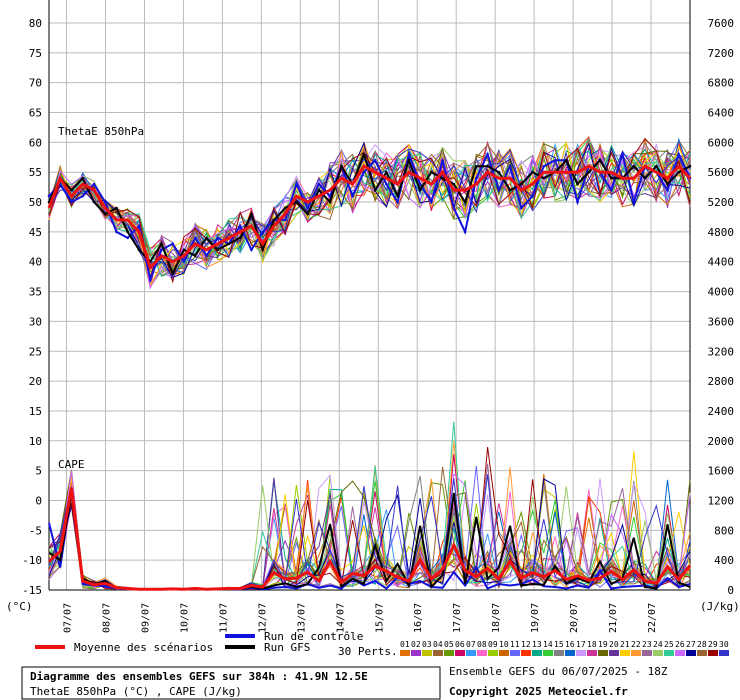  What do you see at coordinates (721, 262) in the screenshot?
I see `right-tick-label: 4400` at bounding box center [721, 262].